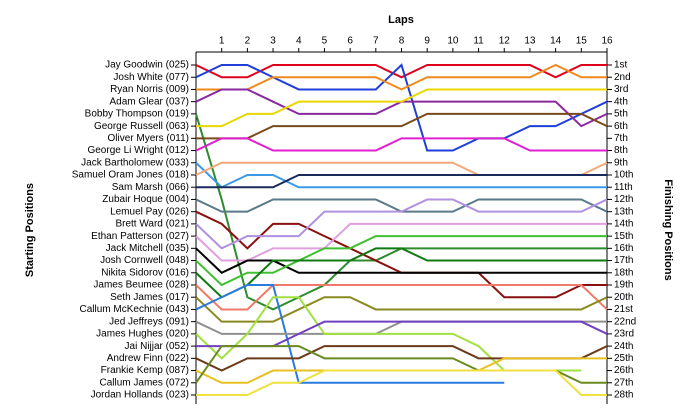 The height and width of the screenshot is (420, 700). What do you see at coordinates (623, 260) in the screenshot?
I see `y2-tick-label: 17th` at bounding box center [623, 260].